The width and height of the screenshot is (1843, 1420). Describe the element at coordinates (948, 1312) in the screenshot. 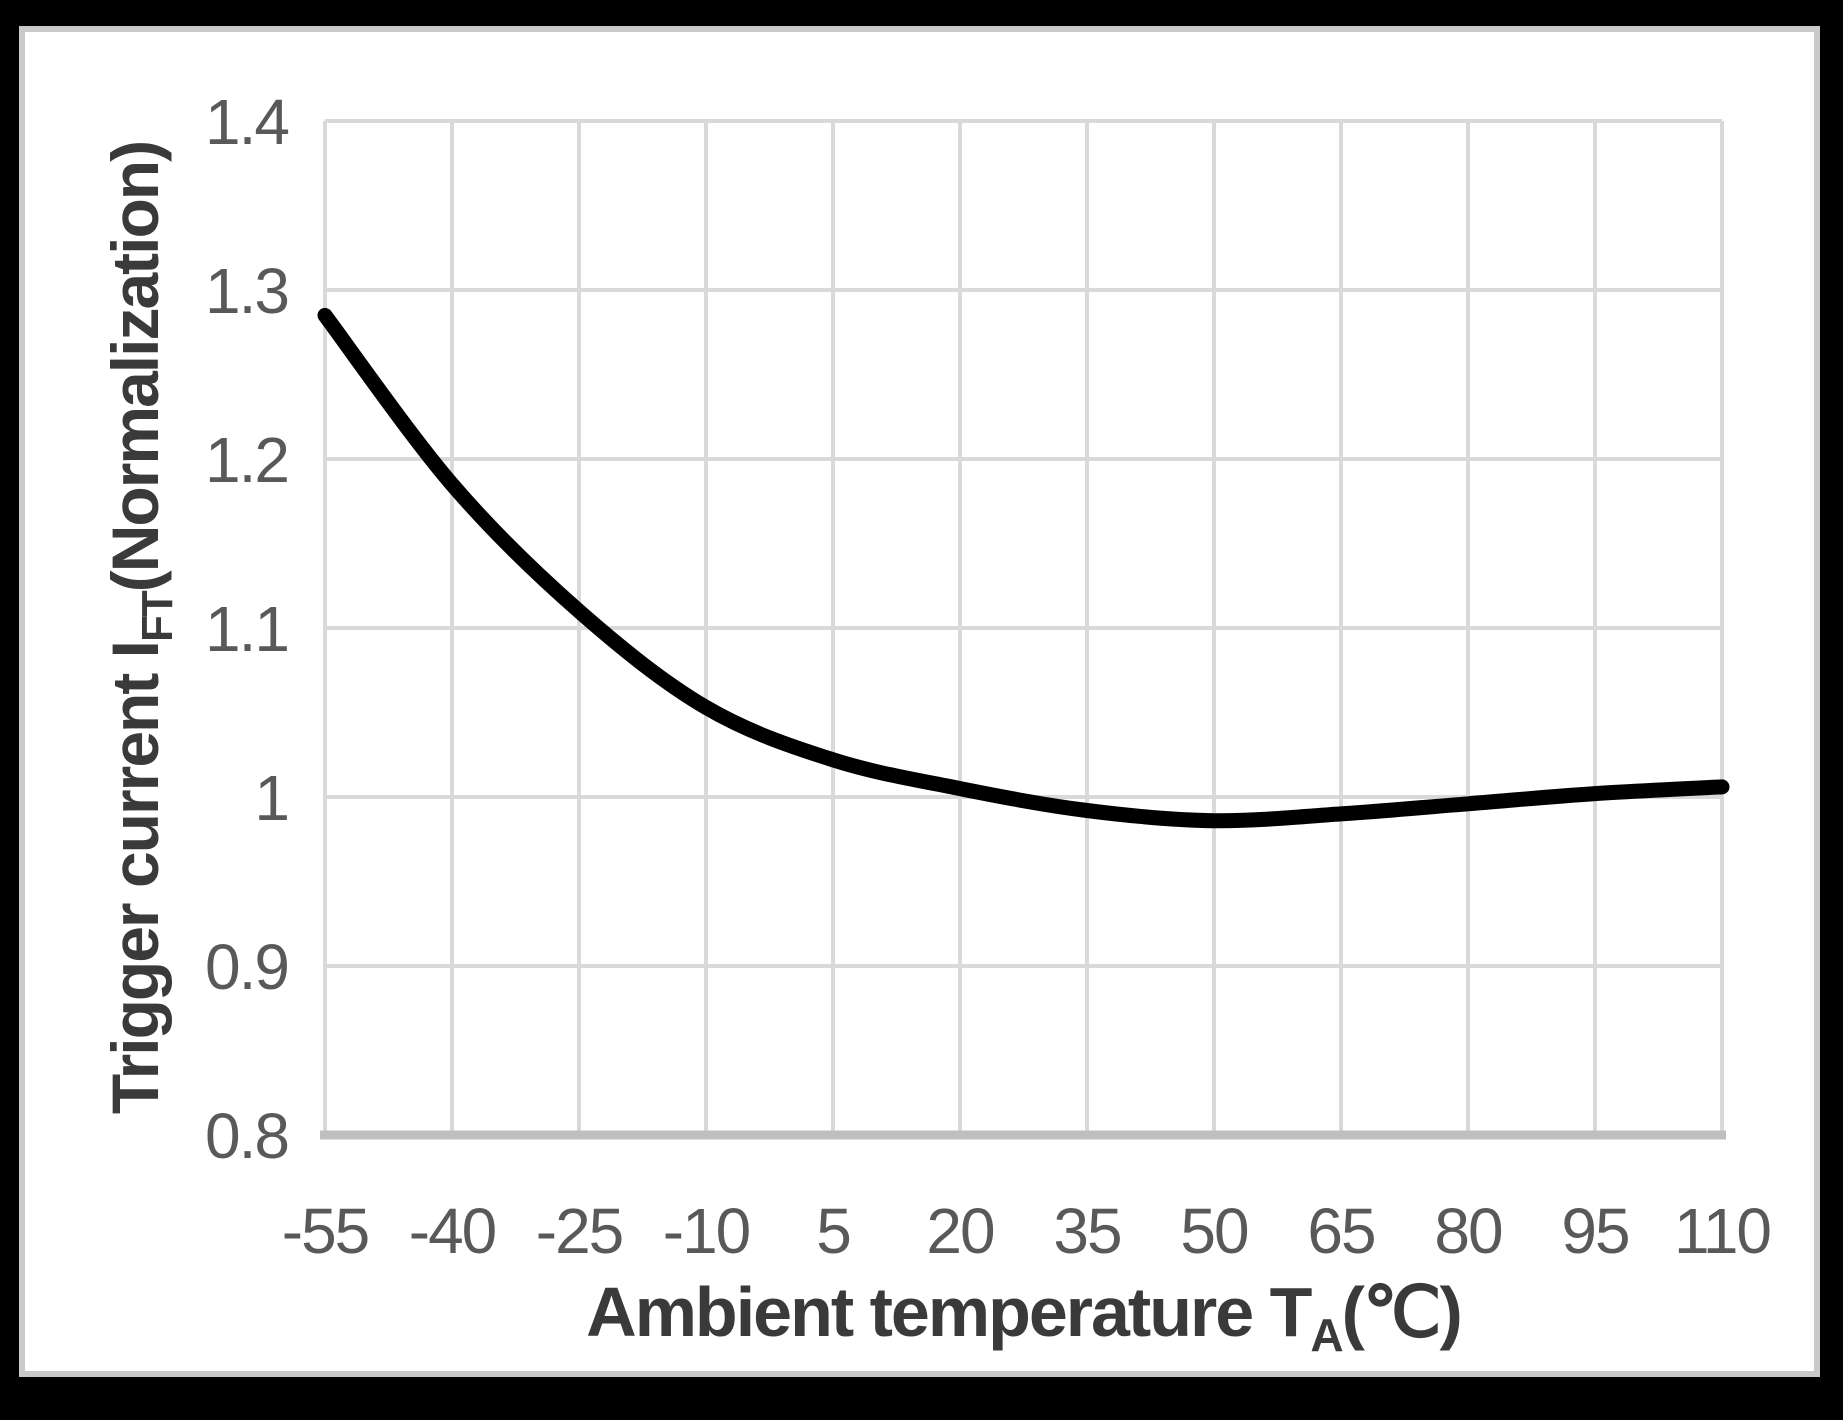

I see `x-axis-title-text: Ambient temperature T` at that location.